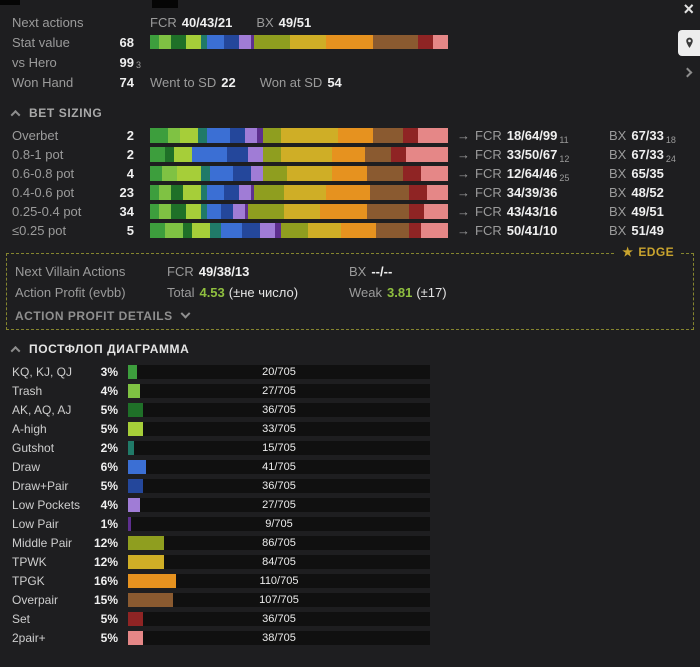  Describe the element at coordinates (279, 542) in the screenshot. I see `hand-category-count: 86/705` at that location.